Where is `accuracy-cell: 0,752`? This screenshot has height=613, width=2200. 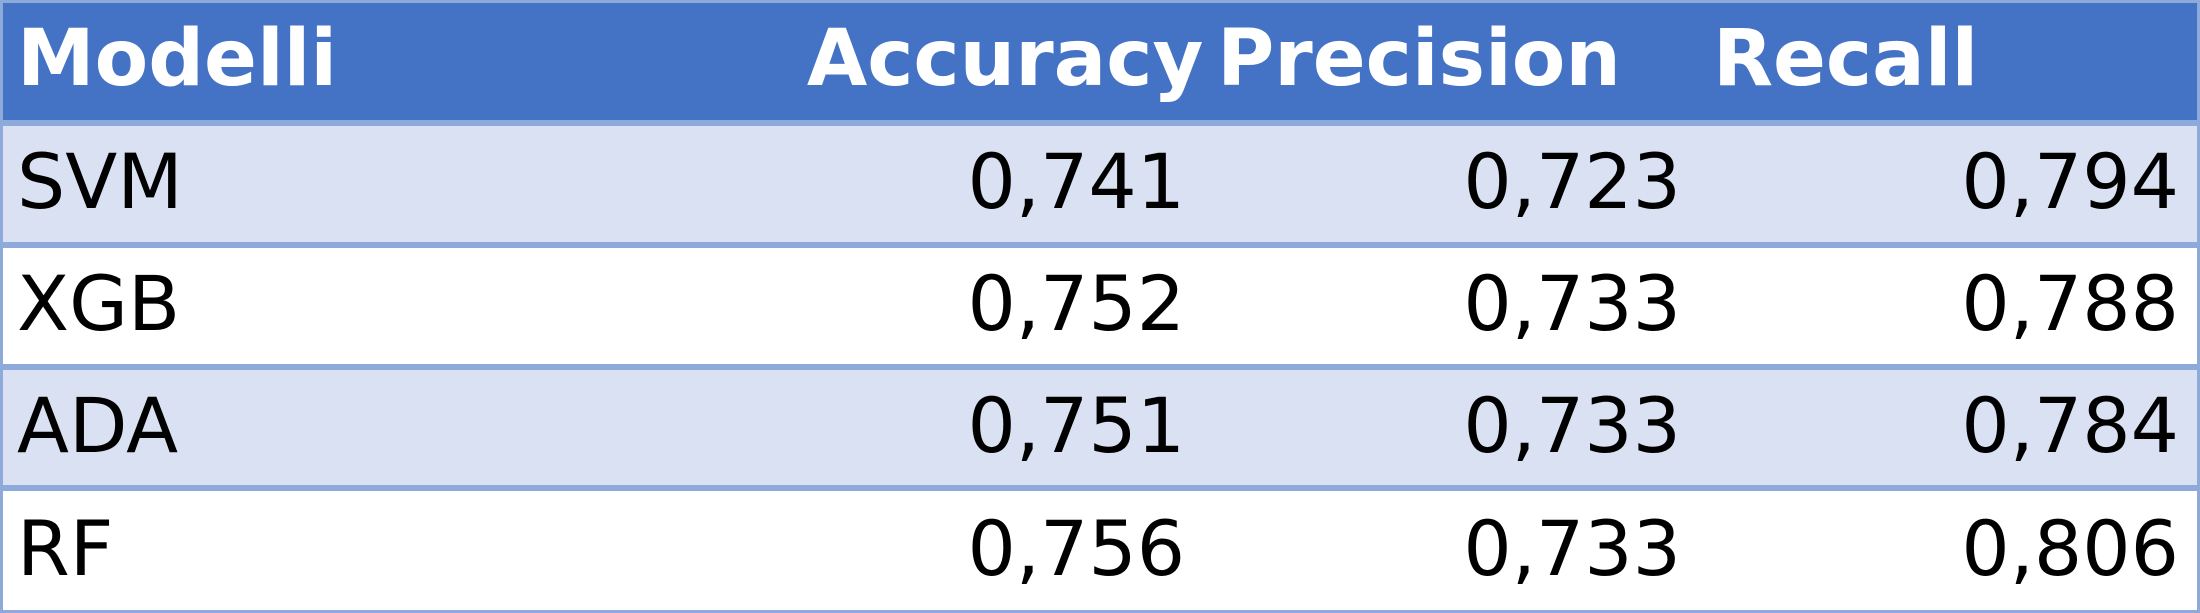 accuracy-cell: 0,752 is located at coordinates (998, 304).